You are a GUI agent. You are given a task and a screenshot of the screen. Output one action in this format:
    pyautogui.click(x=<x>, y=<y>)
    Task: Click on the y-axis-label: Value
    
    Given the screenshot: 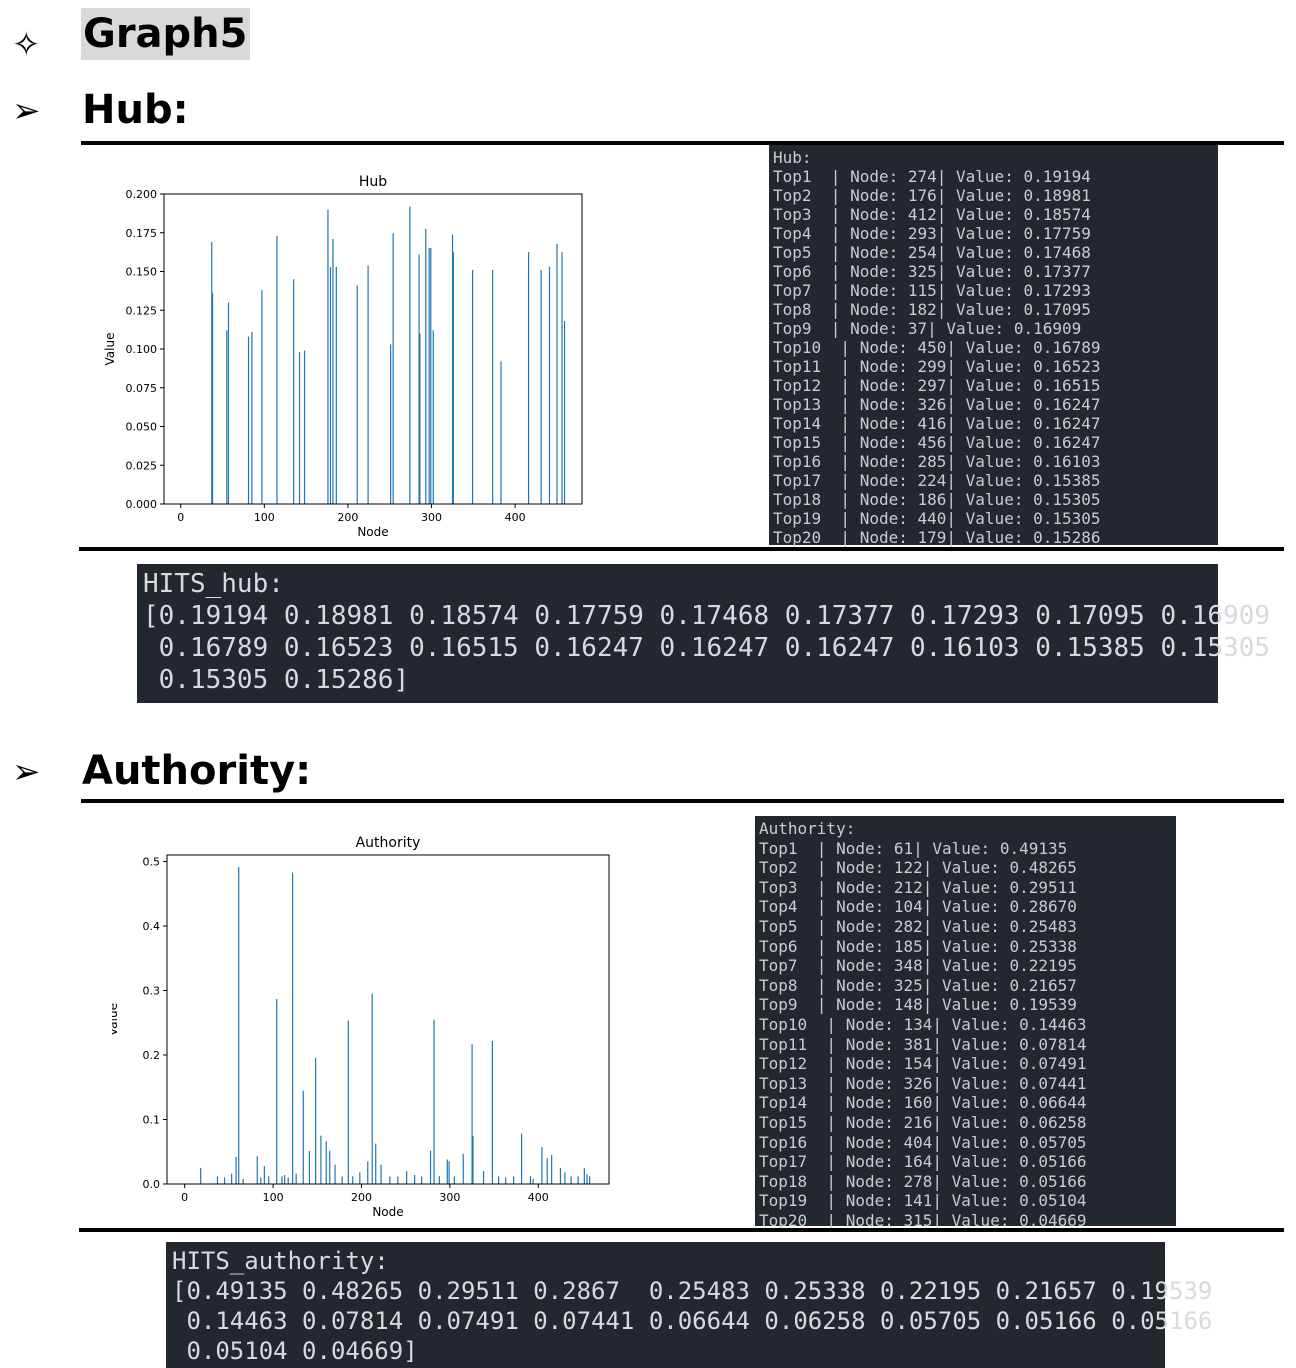 What is the action you would take?
    pyautogui.click(x=110, y=349)
    